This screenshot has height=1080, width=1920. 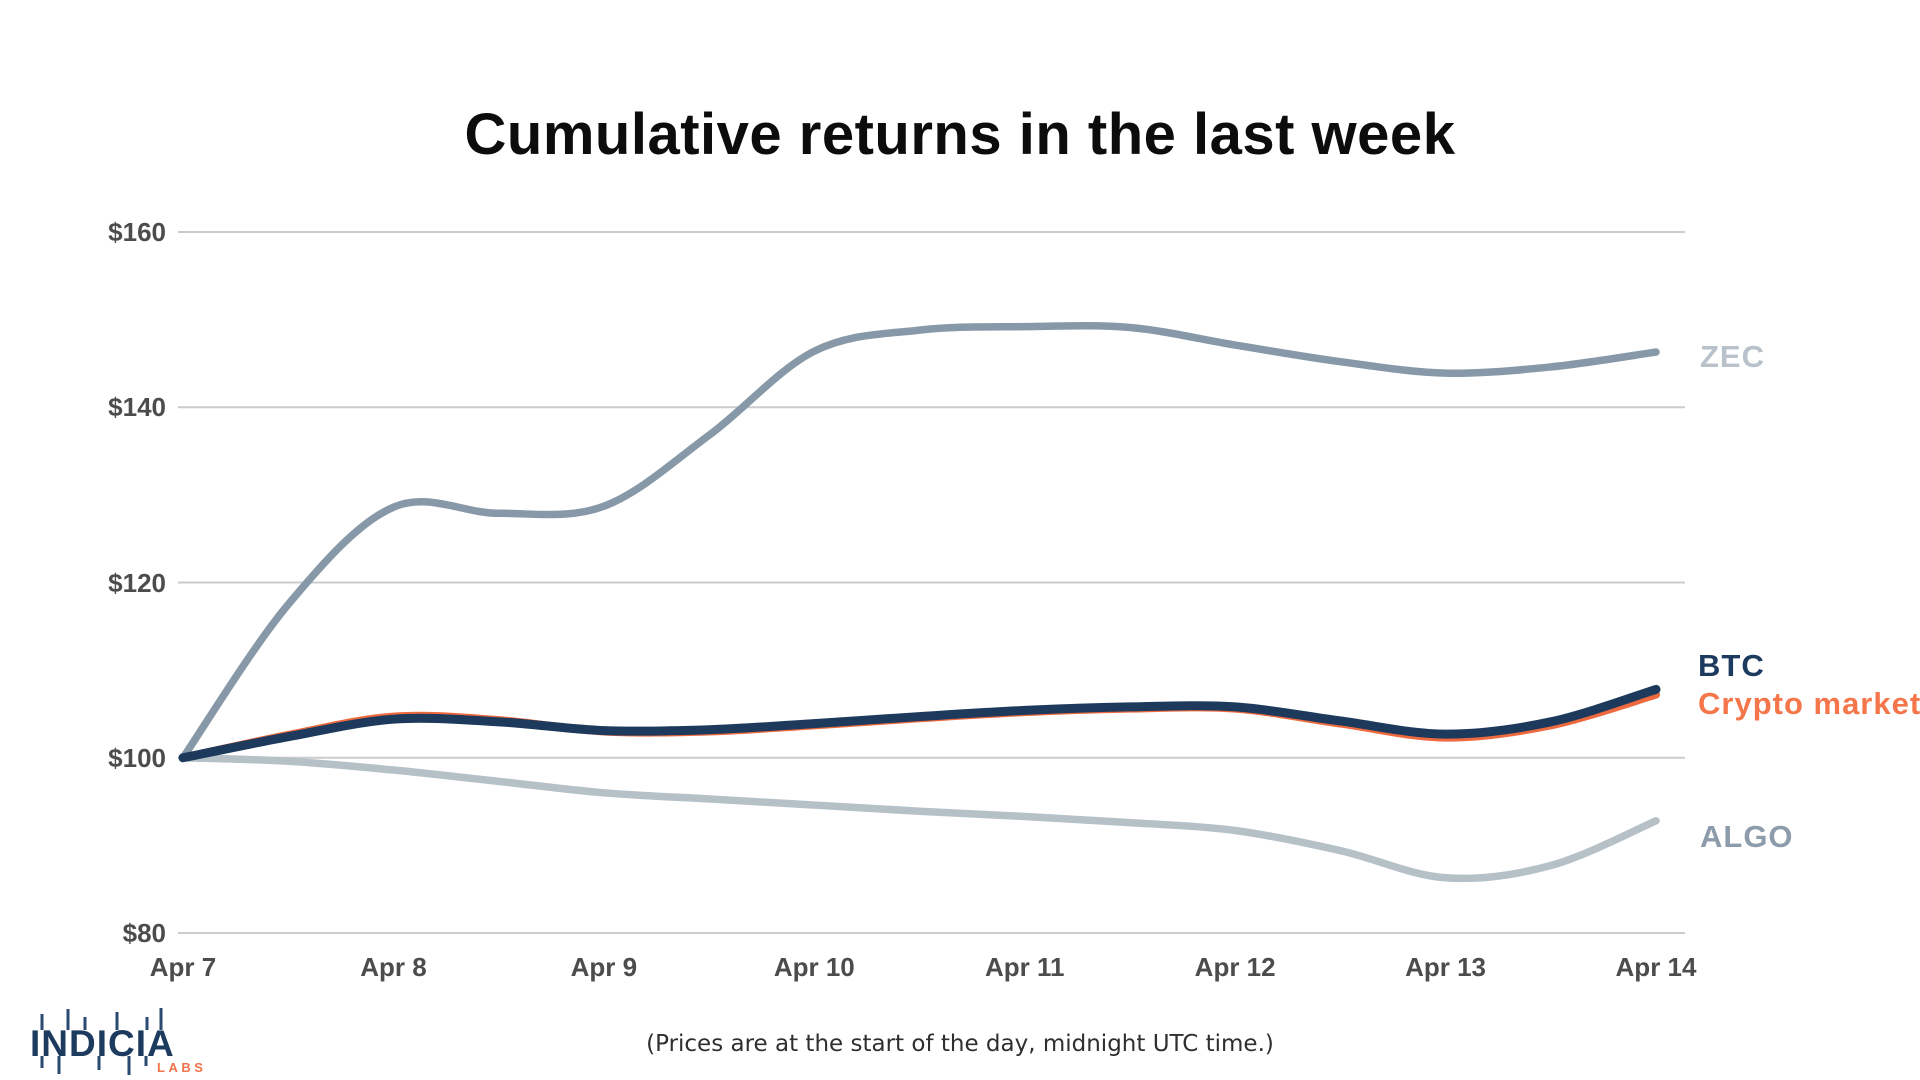 What do you see at coordinates (1024, 967) in the screenshot?
I see `x-tick-label: Apr 11` at bounding box center [1024, 967].